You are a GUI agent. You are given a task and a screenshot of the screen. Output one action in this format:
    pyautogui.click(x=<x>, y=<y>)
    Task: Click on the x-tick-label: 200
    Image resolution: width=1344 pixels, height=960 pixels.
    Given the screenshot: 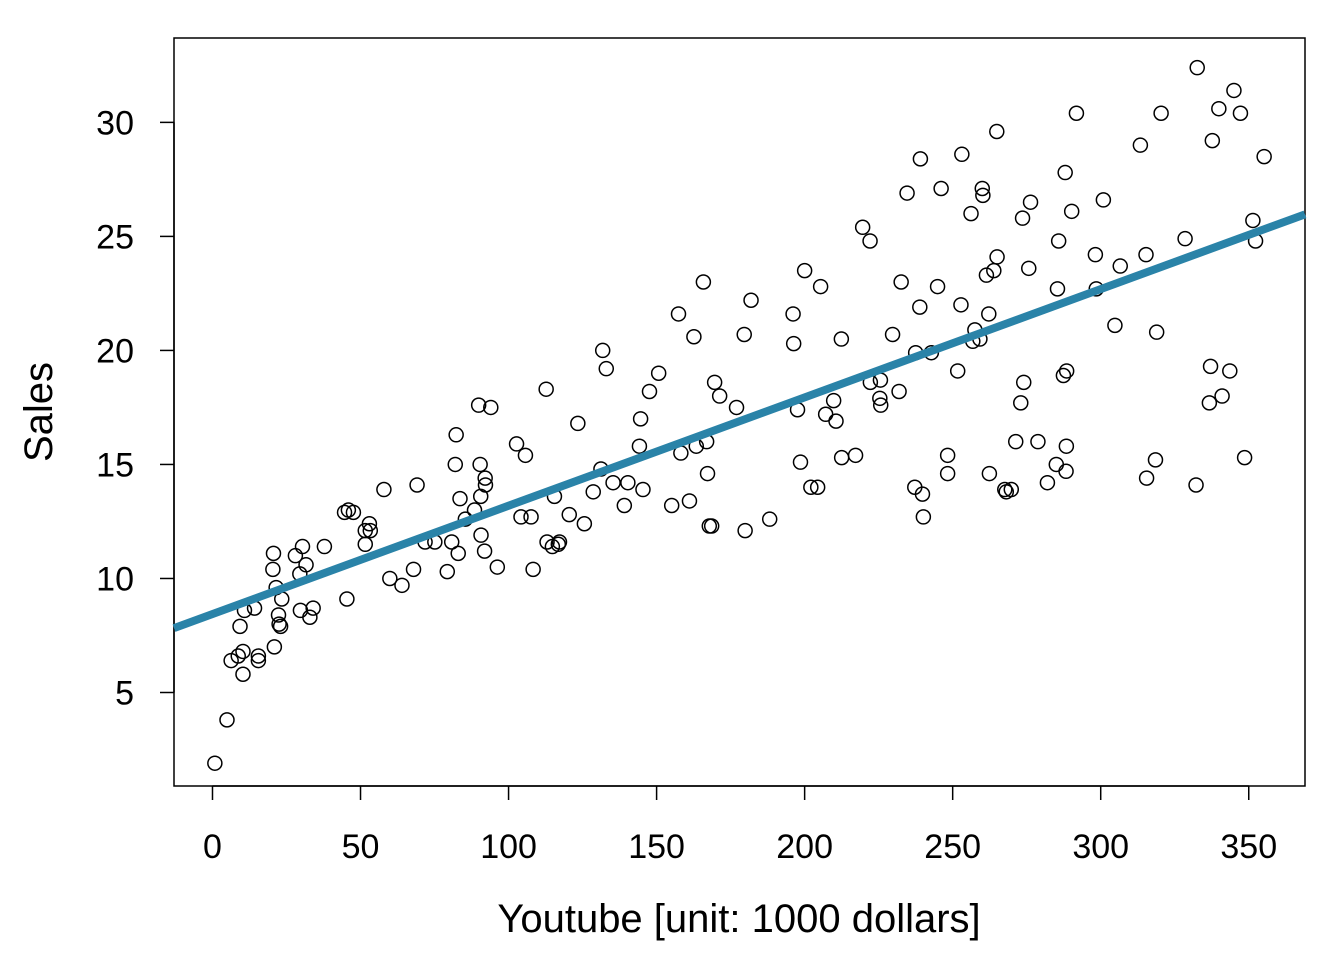 What is the action you would take?
    pyautogui.click(x=804, y=847)
    